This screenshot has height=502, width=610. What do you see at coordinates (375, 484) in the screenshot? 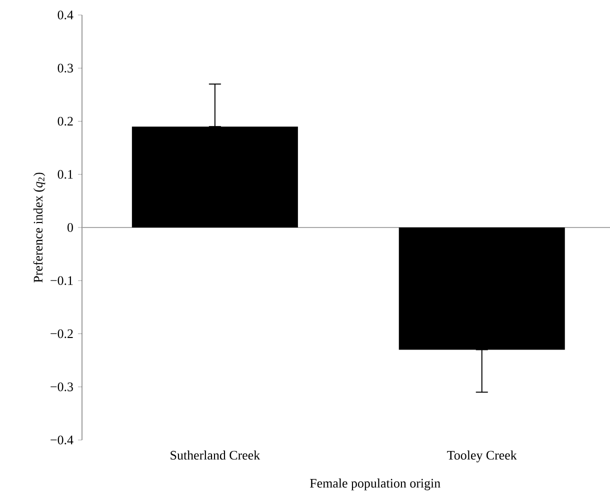
I see `x-axis-title: Female population origin` at bounding box center [375, 484].